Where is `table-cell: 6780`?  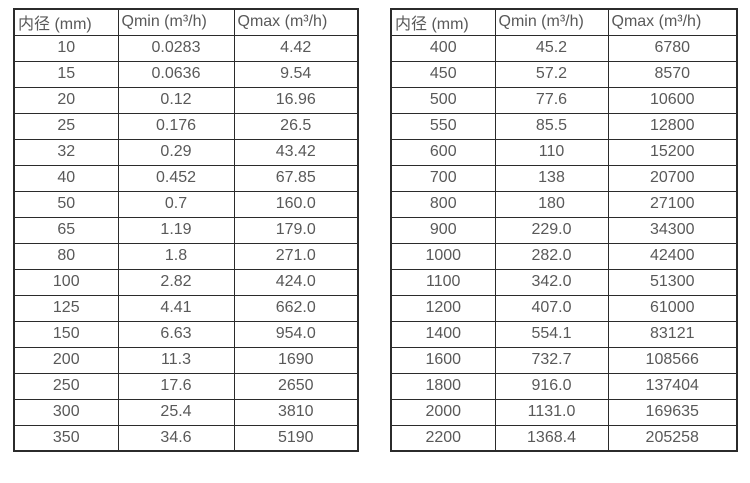 table-cell: 6780 is located at coordinates (672, 48).